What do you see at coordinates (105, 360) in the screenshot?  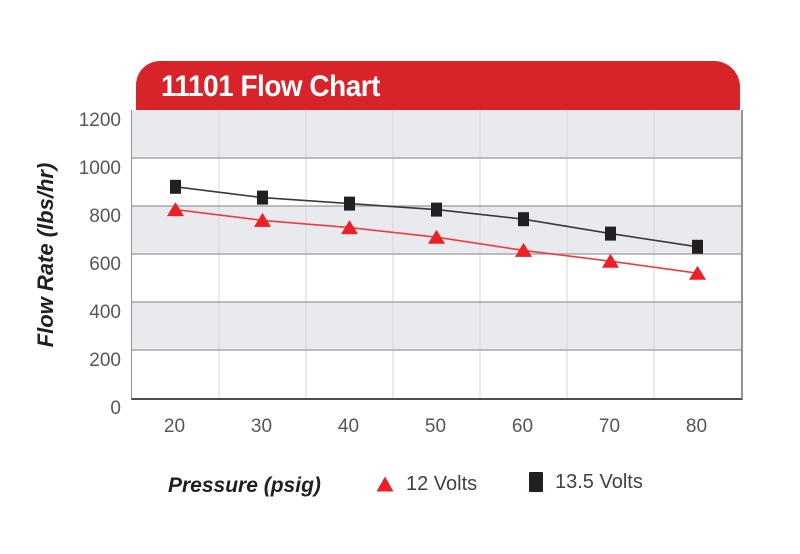 I see `y-tick-label: 200` at bounding box center [105, 360].